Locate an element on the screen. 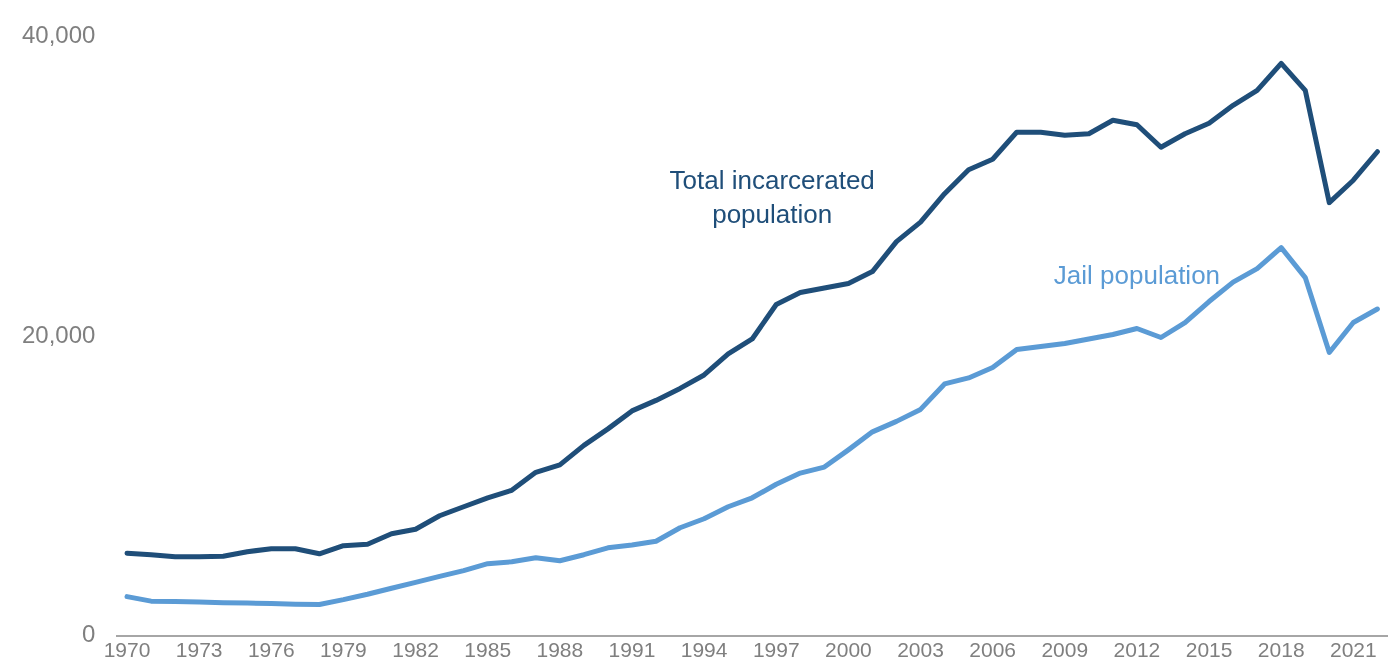 The image size is (1397, 672). x-tick-label: 1970 is located at coordinates (127, 649).